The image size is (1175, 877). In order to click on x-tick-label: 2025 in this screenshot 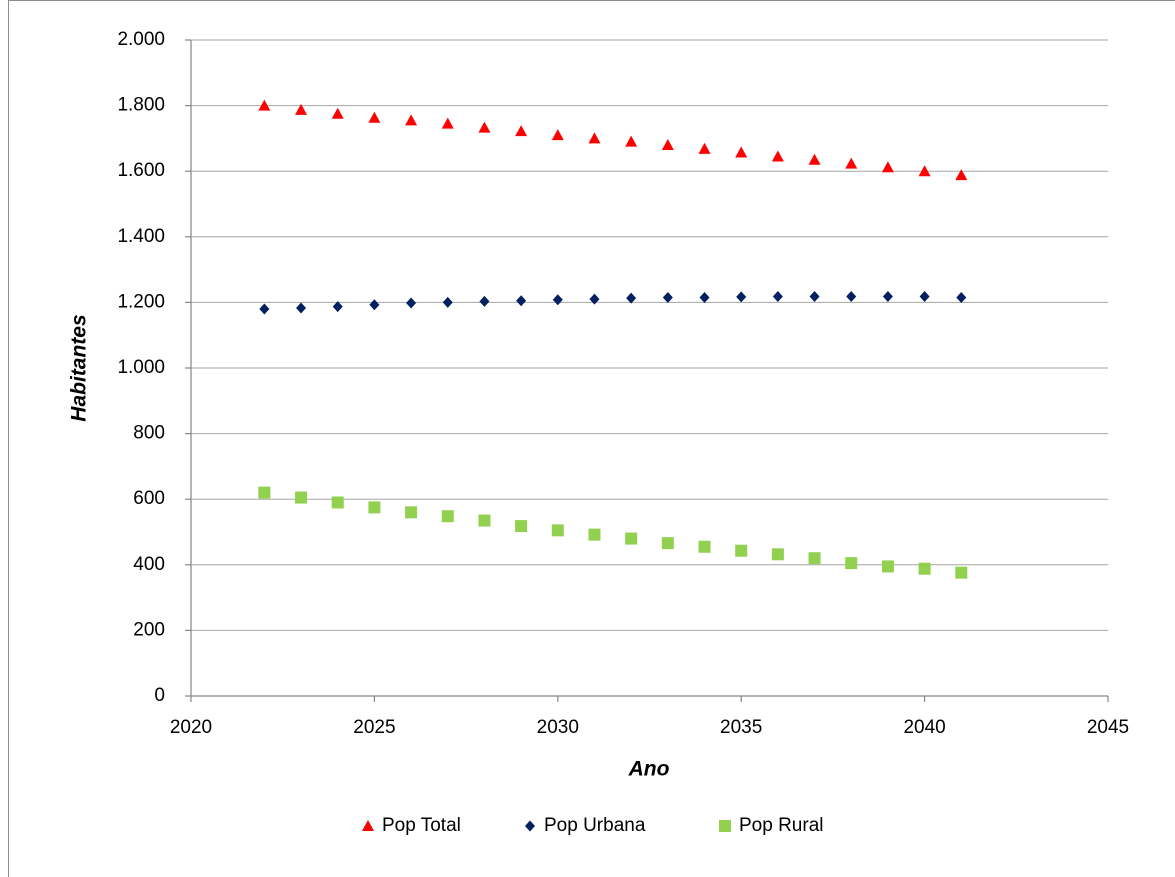, I will do `click(374, 727)`.